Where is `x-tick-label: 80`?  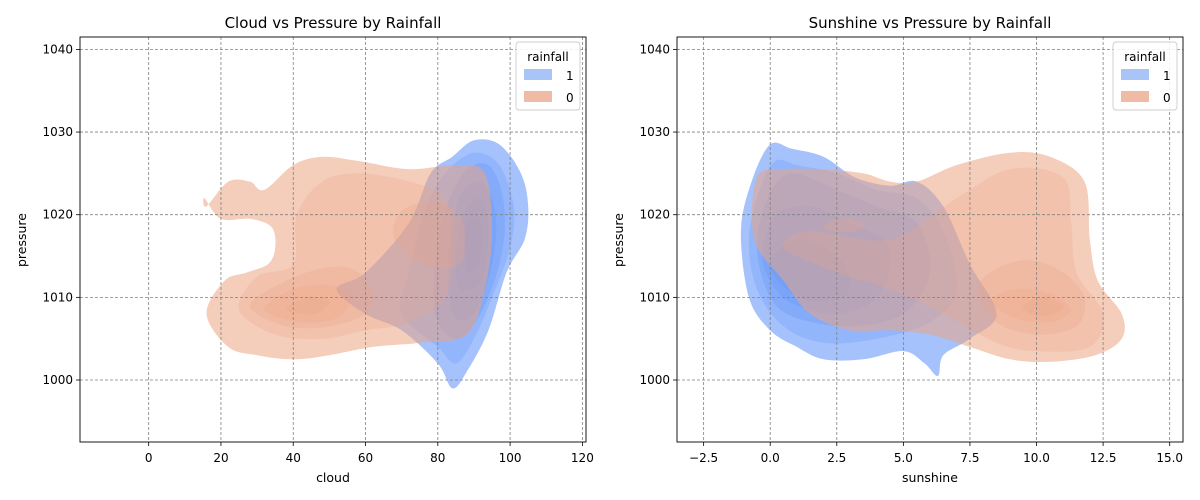
x-tick-label: 80 is located at coordinates (437, 458).